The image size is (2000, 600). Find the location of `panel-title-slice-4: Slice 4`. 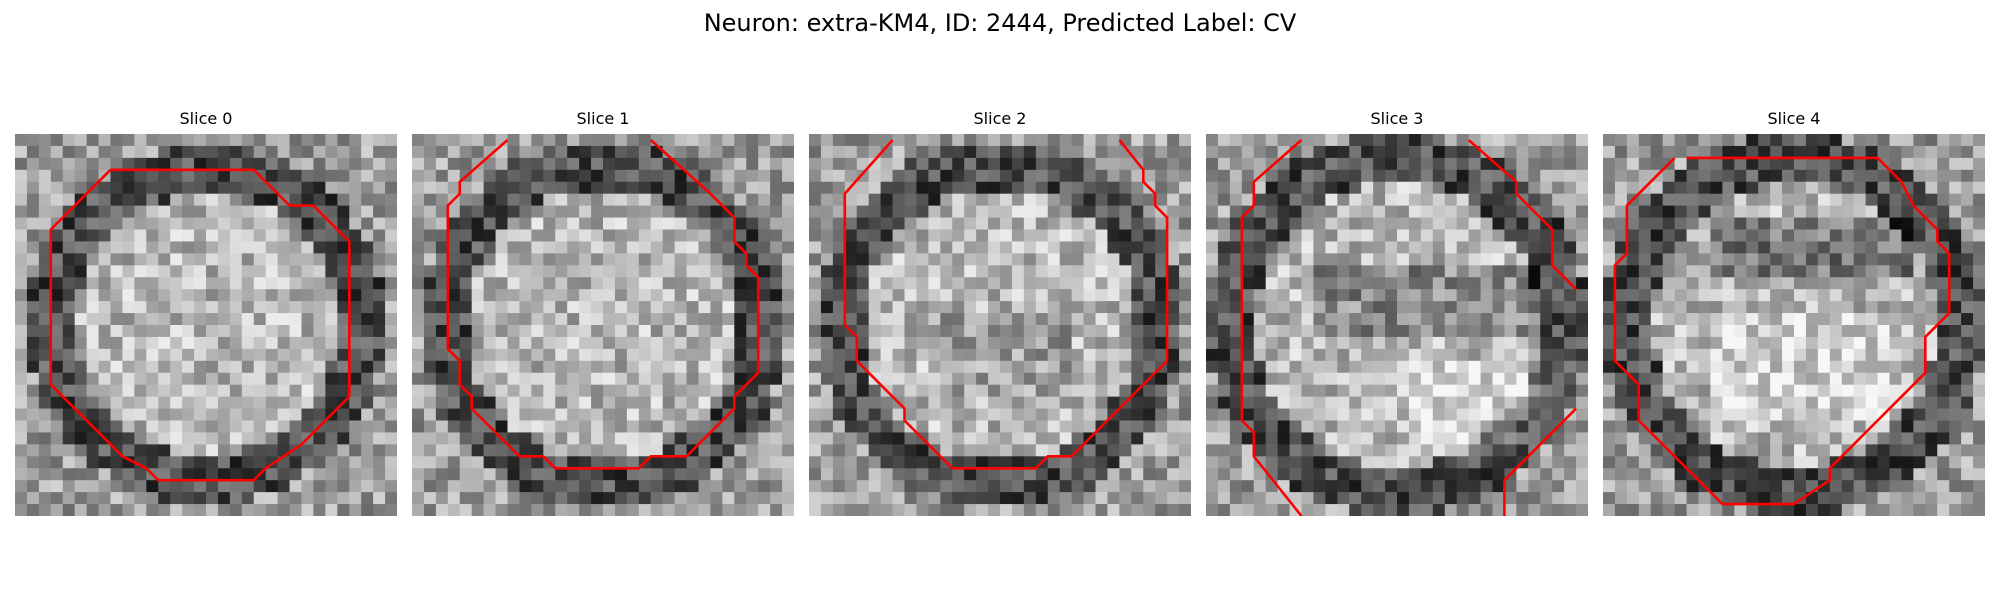

panel-title-slice-4: Slice 4 is located at coordinates (1794, 118).